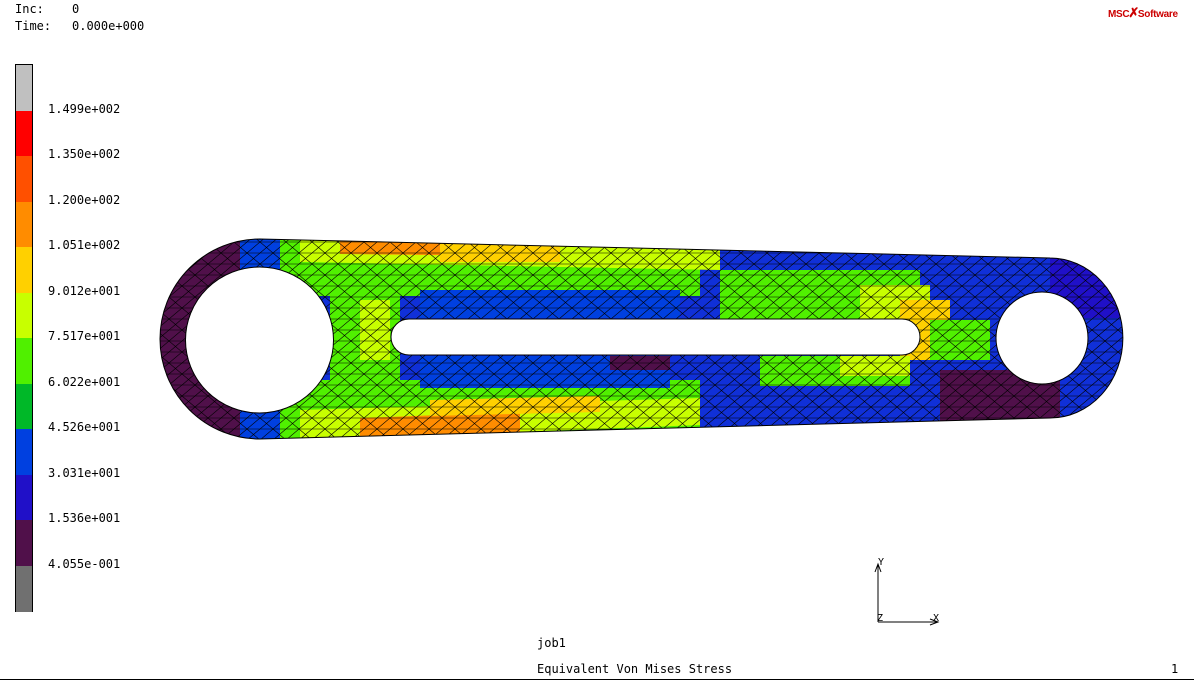 Image resolution: width=1194 pixels, height=681 pixels. What do you see at coordinates (1133, 12) in the screenshot?
I see `logo-x-icon: ✗` at bounding box center [1133, 12].